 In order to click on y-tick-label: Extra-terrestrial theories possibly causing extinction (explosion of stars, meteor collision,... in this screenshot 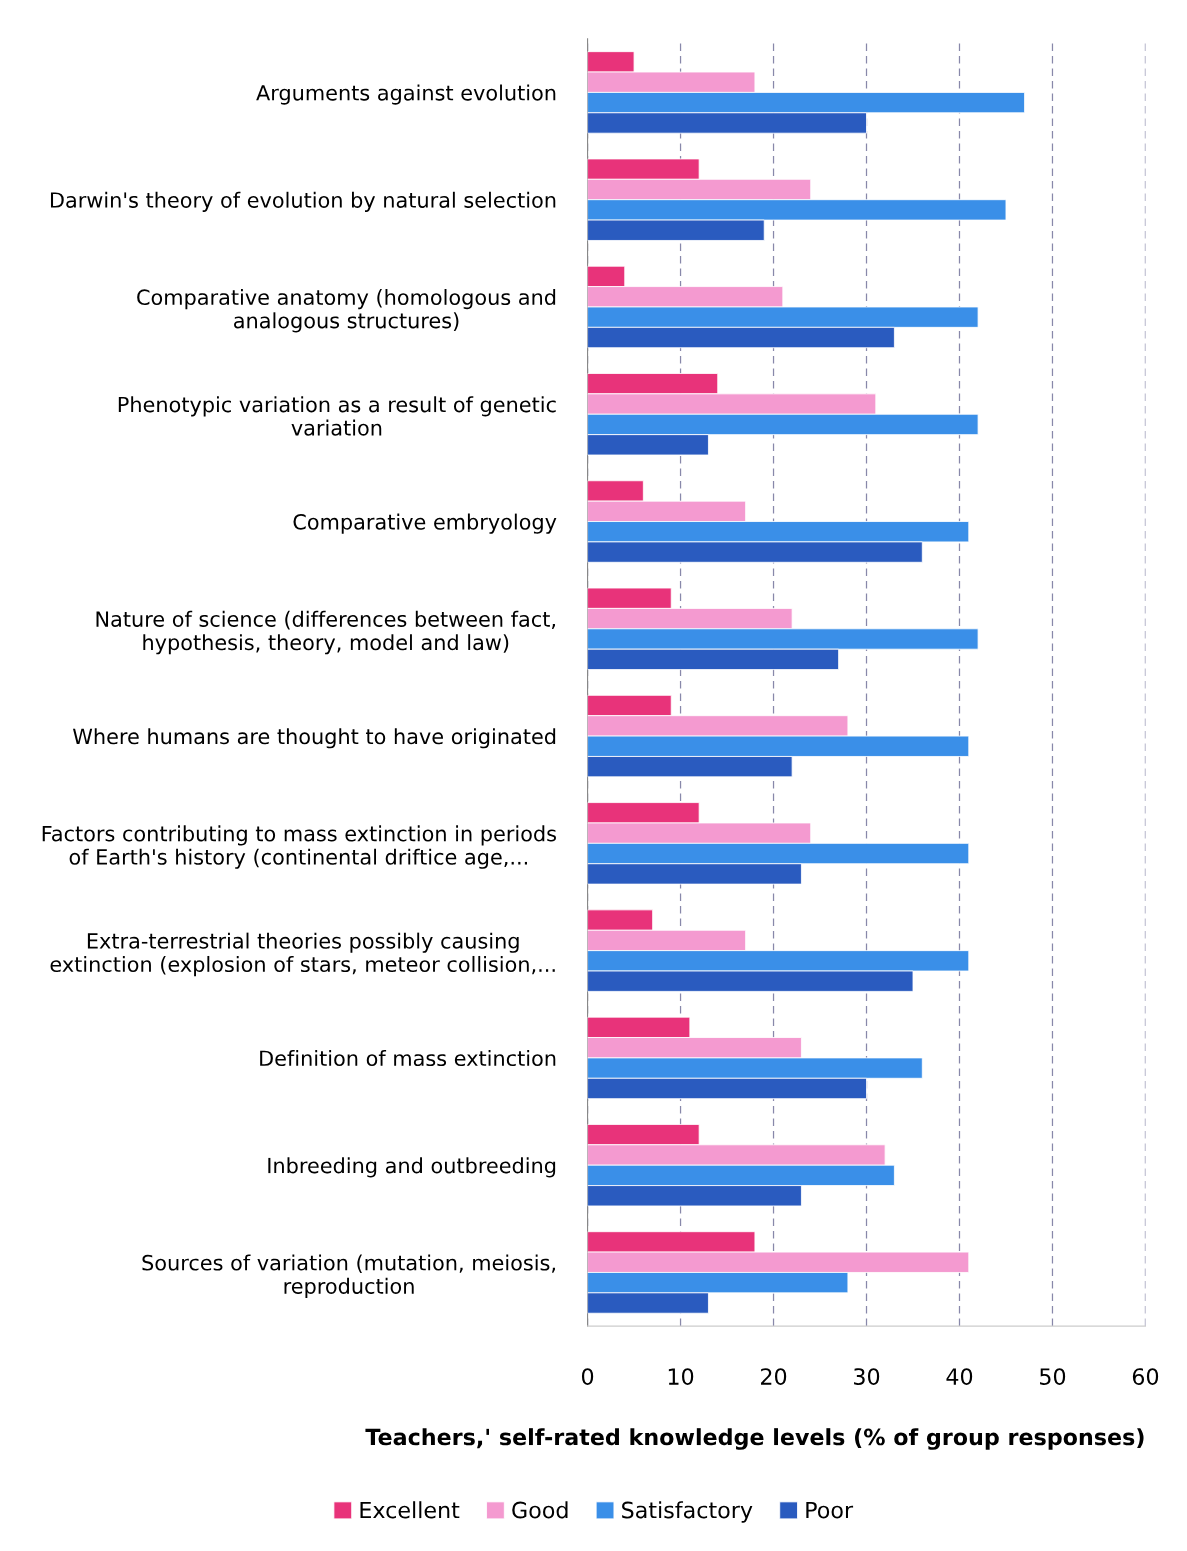, I will do `click(302, 954)`.